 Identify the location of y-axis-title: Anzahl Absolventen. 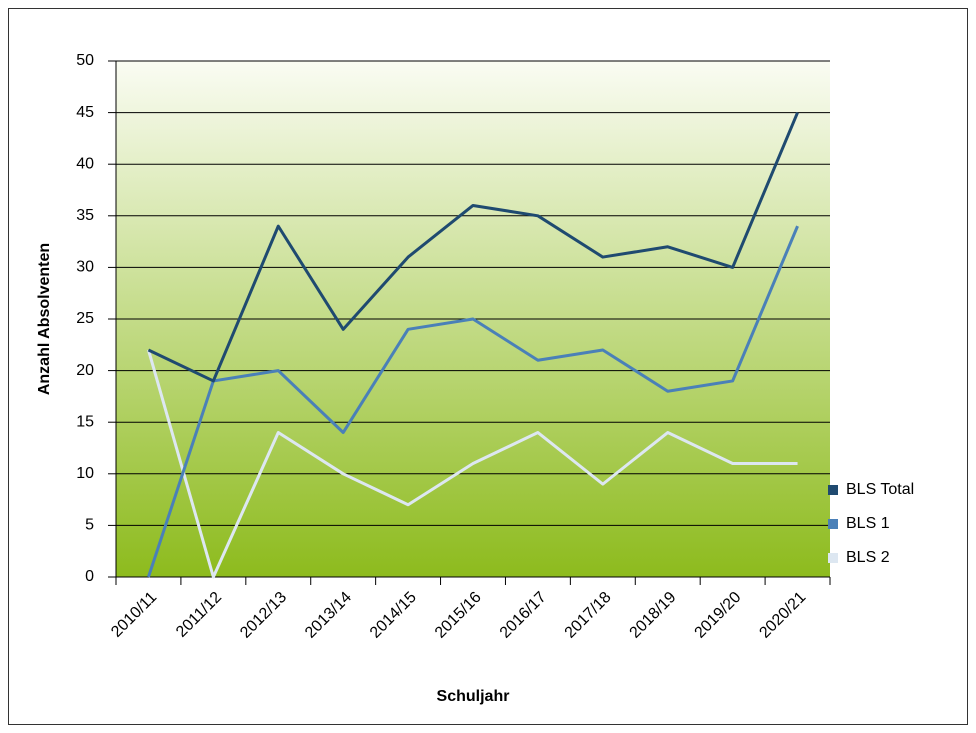
(44, 319).